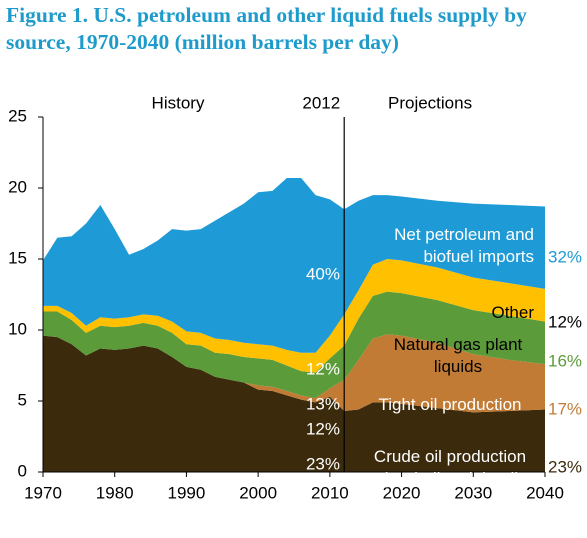  I want to click on share-2012-label: 23%, so click(323, 463).